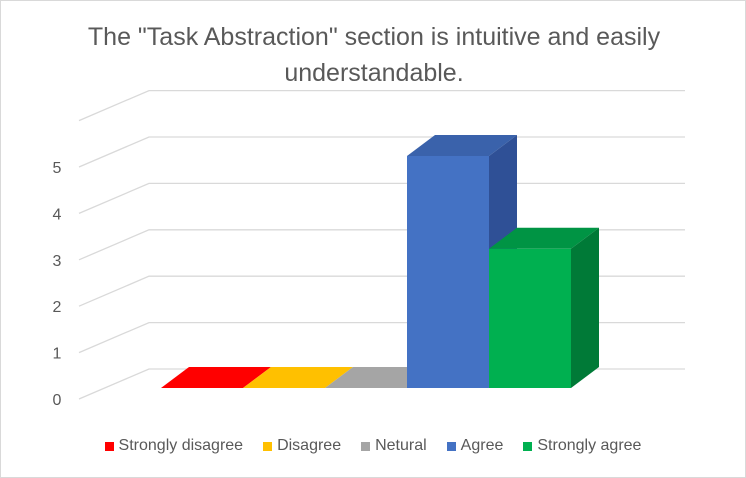 This screenshot has width=746, height=478. I want to click on y-tick-label: 5, so click(57, 168).